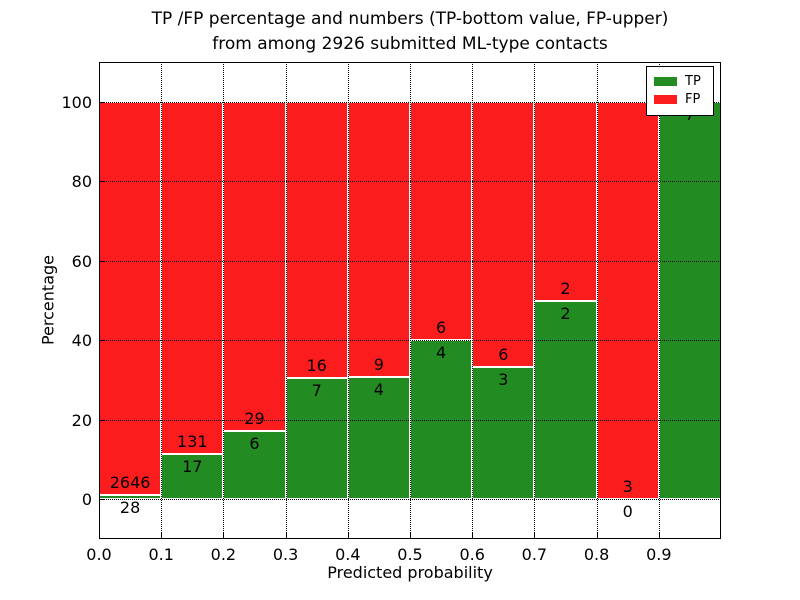  What do you see at coordinates (76, 102) in the screenshot?
I see `y-tick-label: 100` at bounding box center [76, 102].